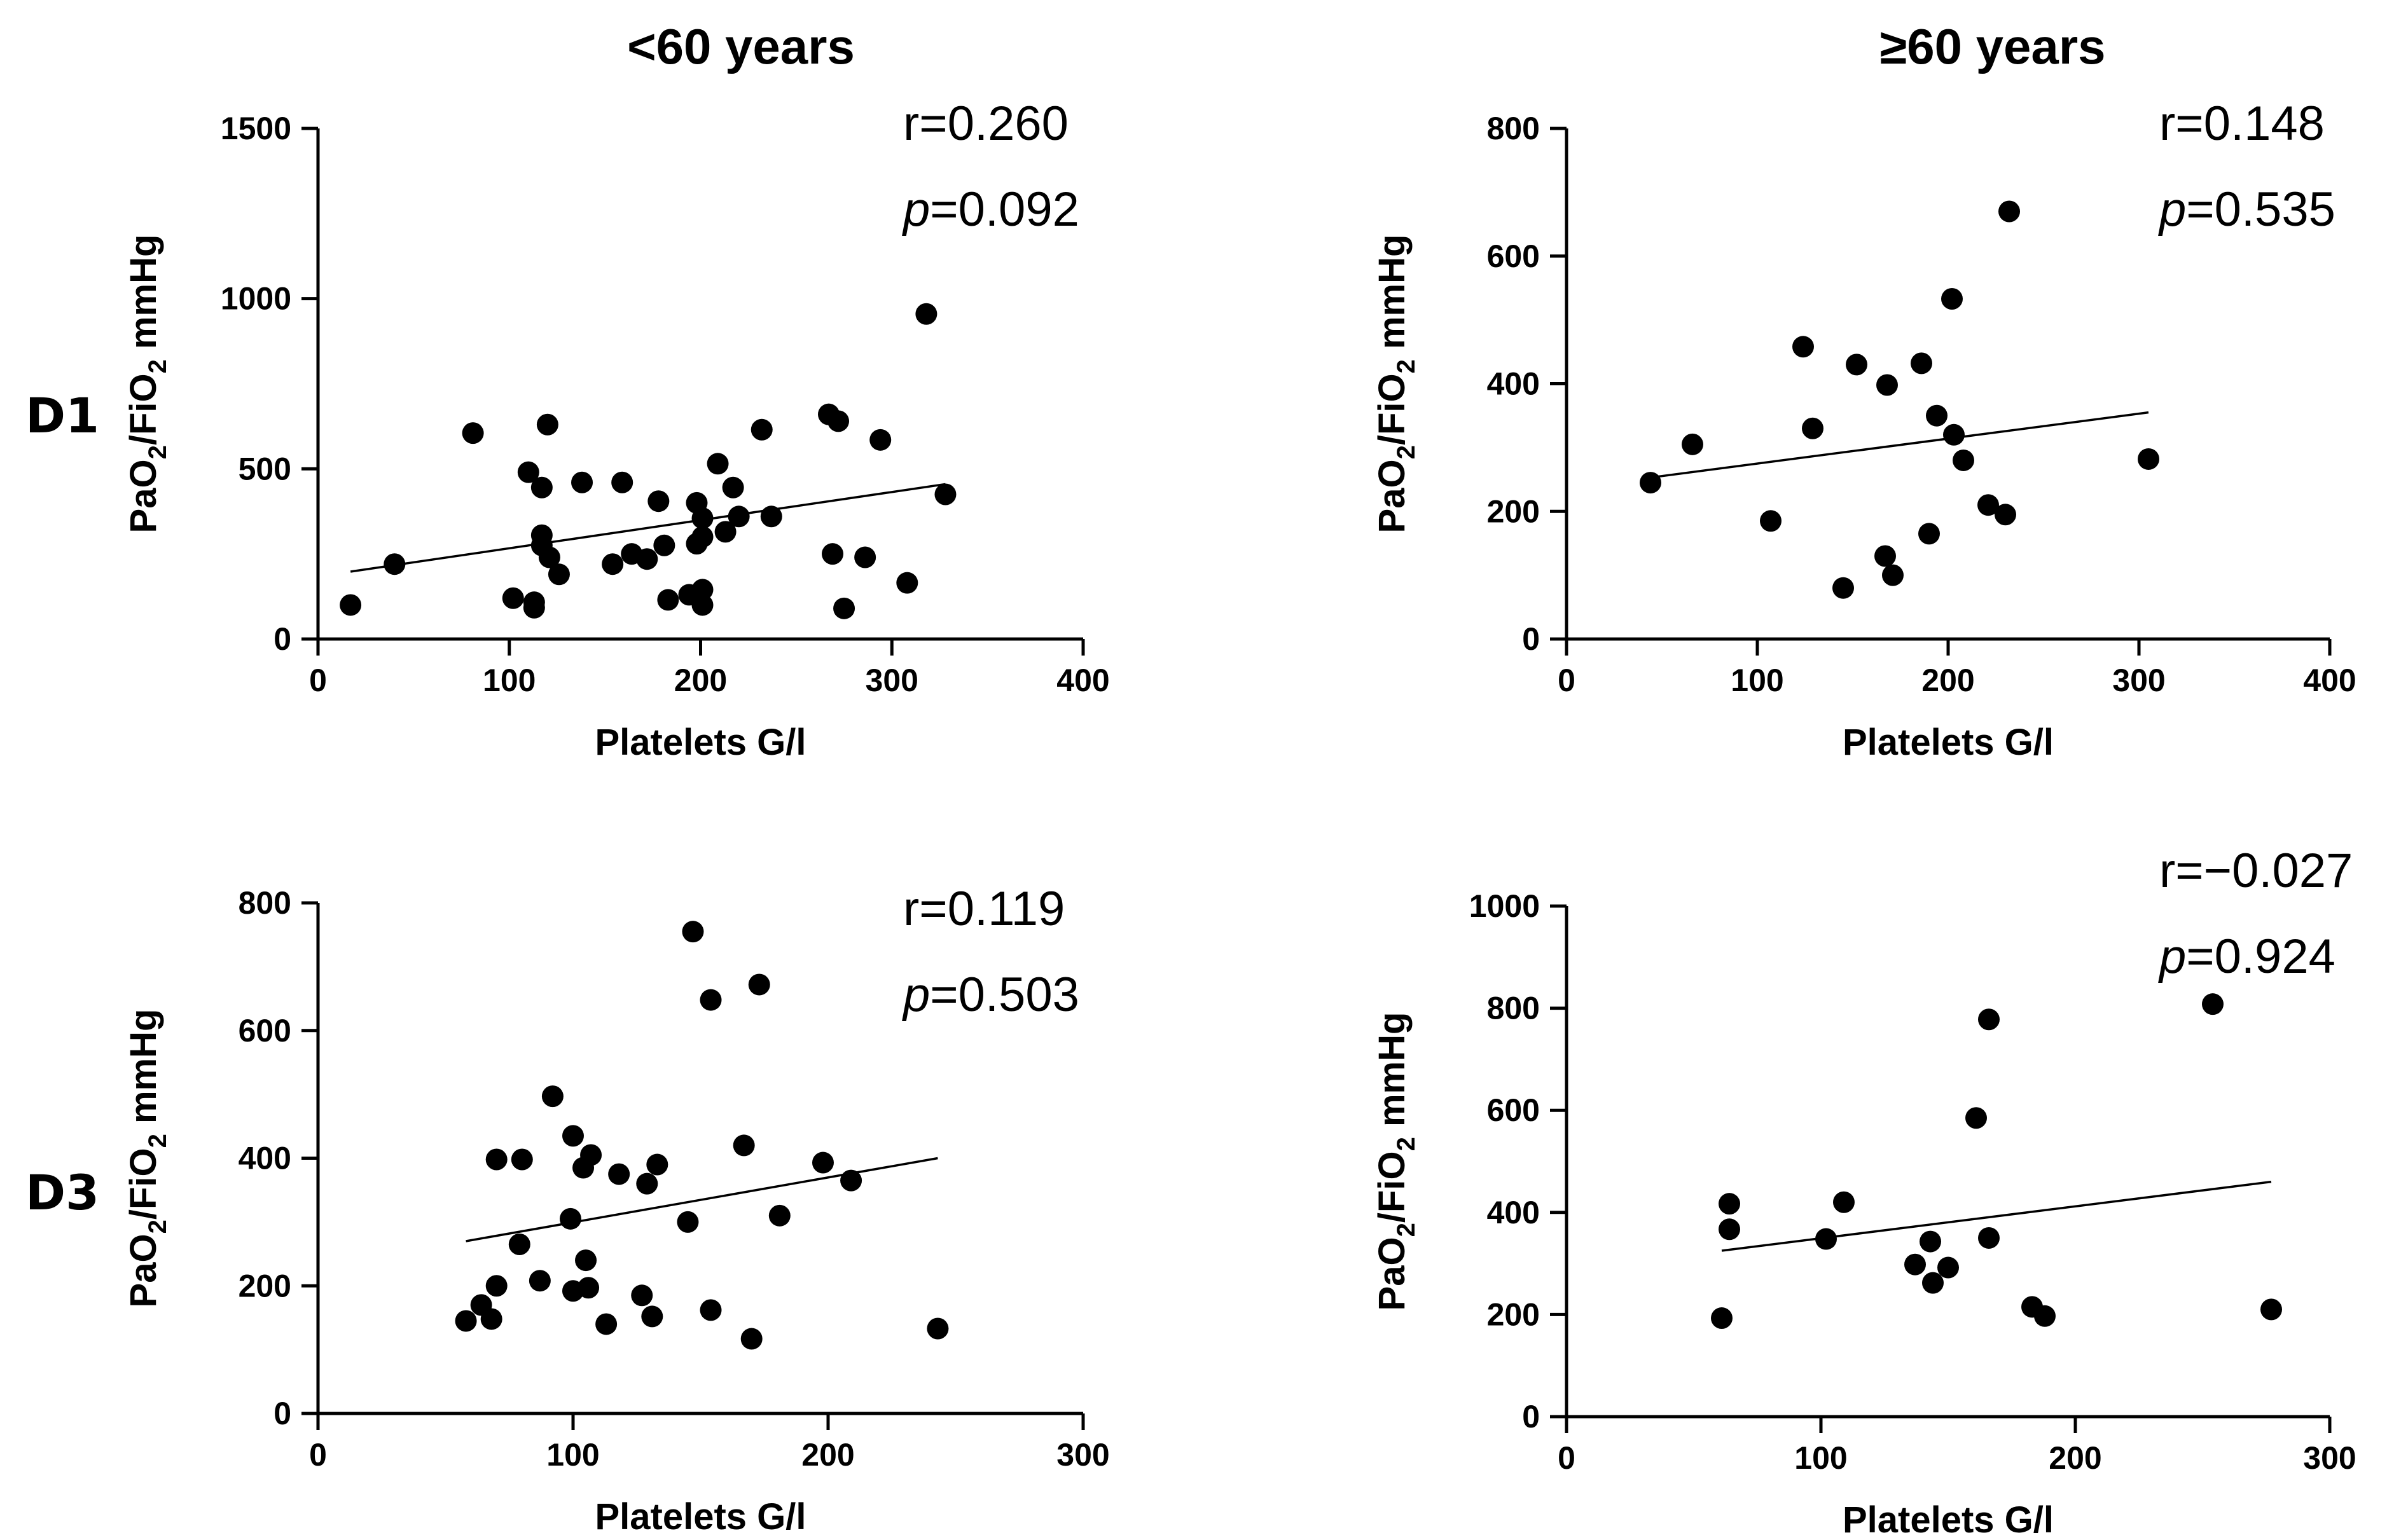  What do you see at coordinates (1949, 742) in the screenshot?
I see `x-axis-label: Platelets G/l` at bounding box center [1949, 742].